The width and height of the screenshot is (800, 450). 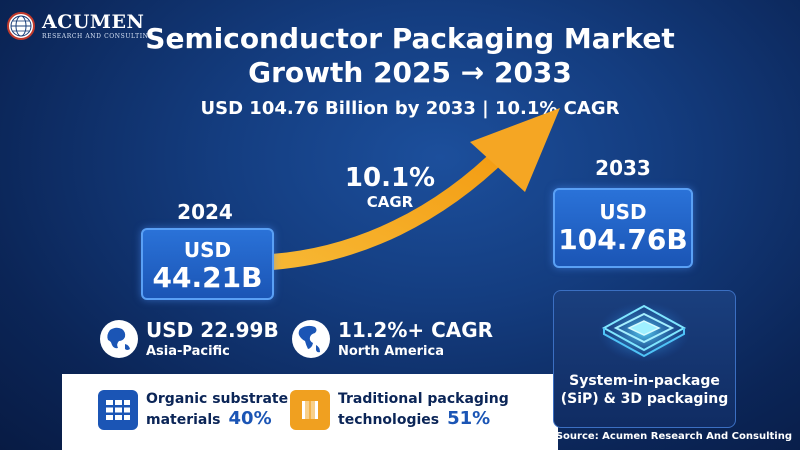 I want to click on end-value-box: USD 104.76B, so click(x=623, y=228).